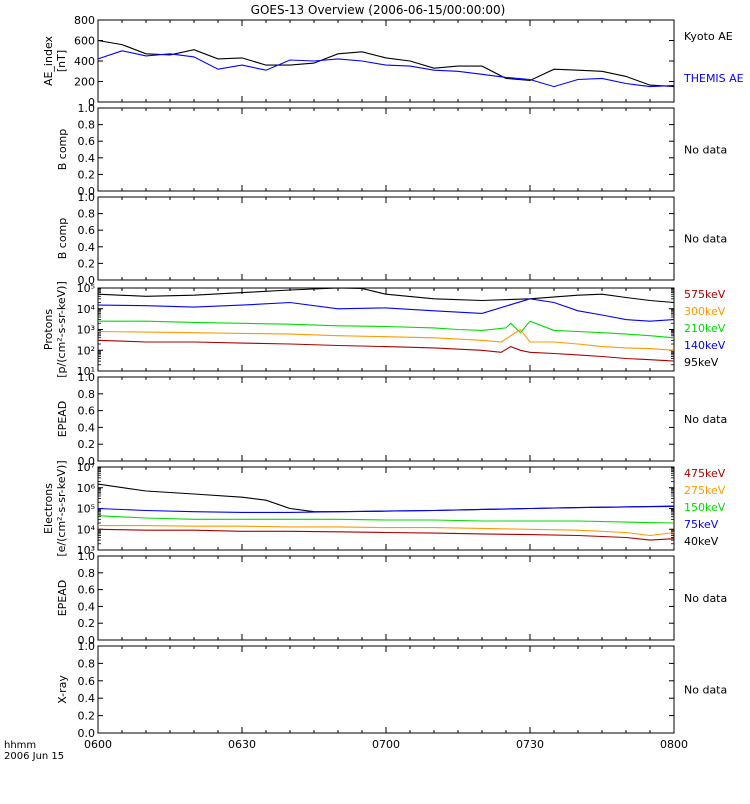  I want to click on panel-epead1: 0.0 0.2 0.4 0.6 0.8 1.0 EPEAD No data, so click(391, 419).